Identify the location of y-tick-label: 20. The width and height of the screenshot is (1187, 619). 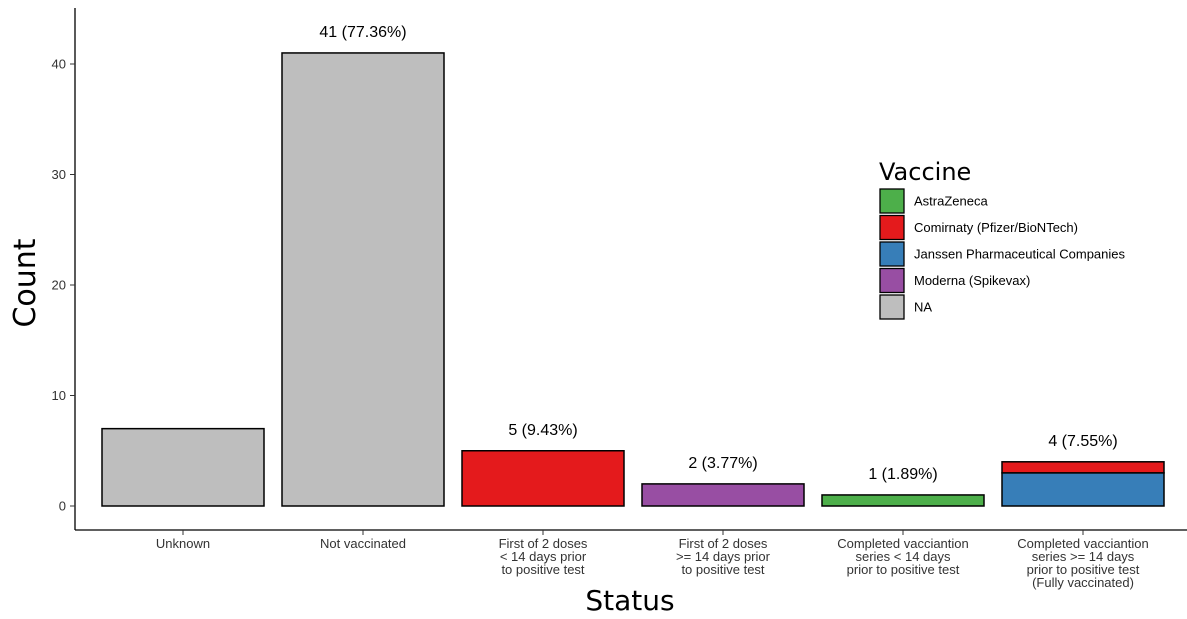
(59, 285).